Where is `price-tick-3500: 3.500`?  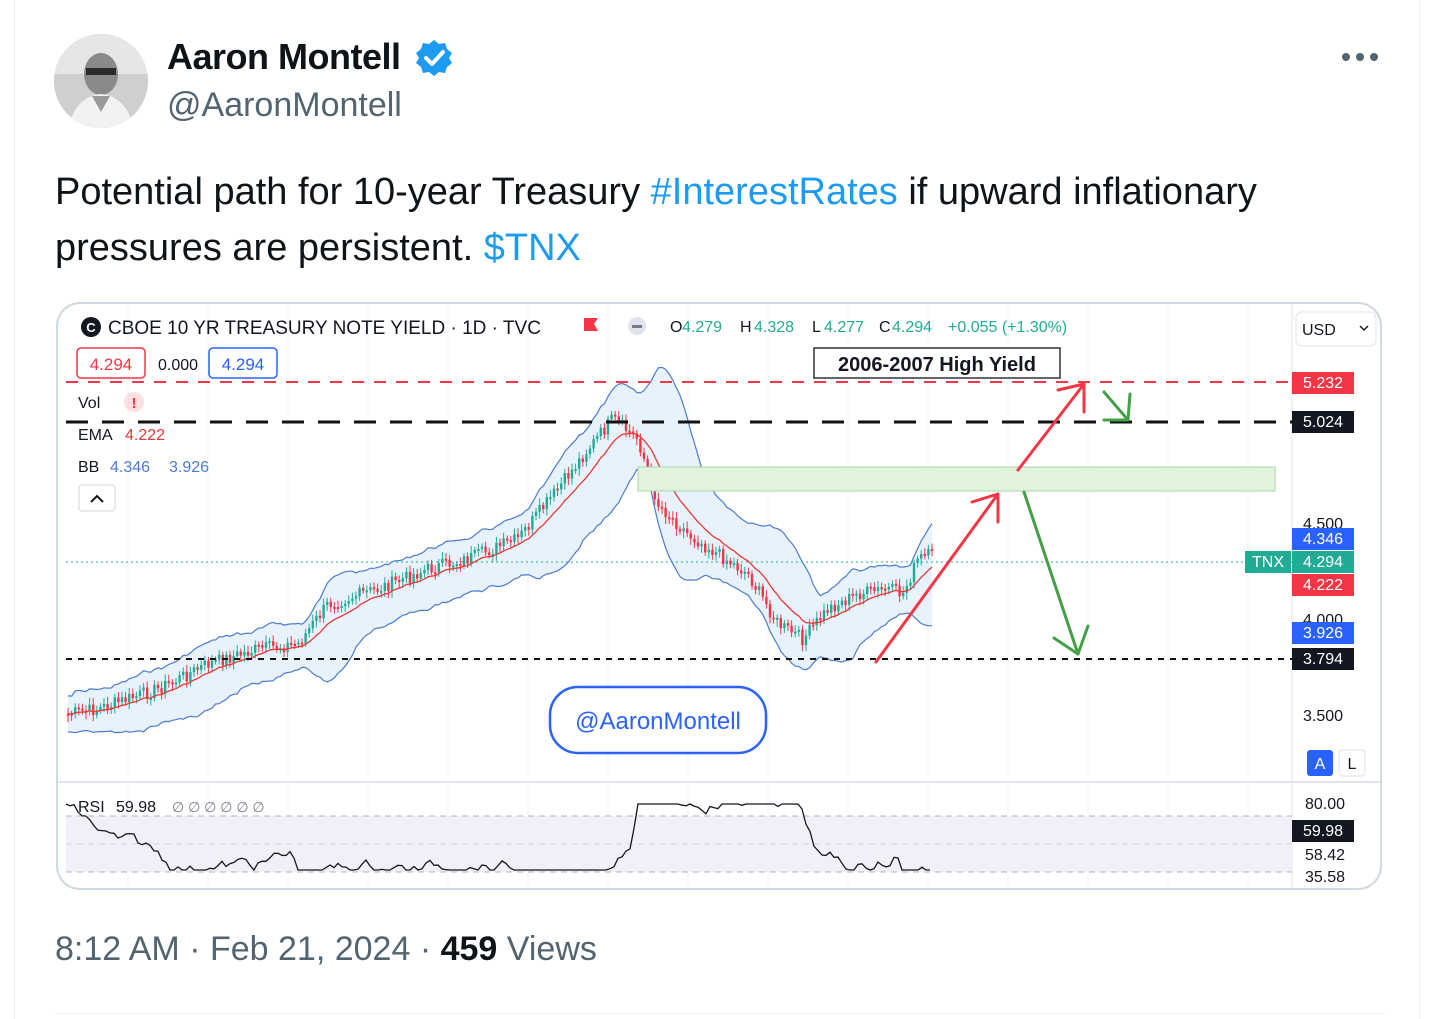 price-tick-3500: 3.500 is located at coordinates (1323, 716).